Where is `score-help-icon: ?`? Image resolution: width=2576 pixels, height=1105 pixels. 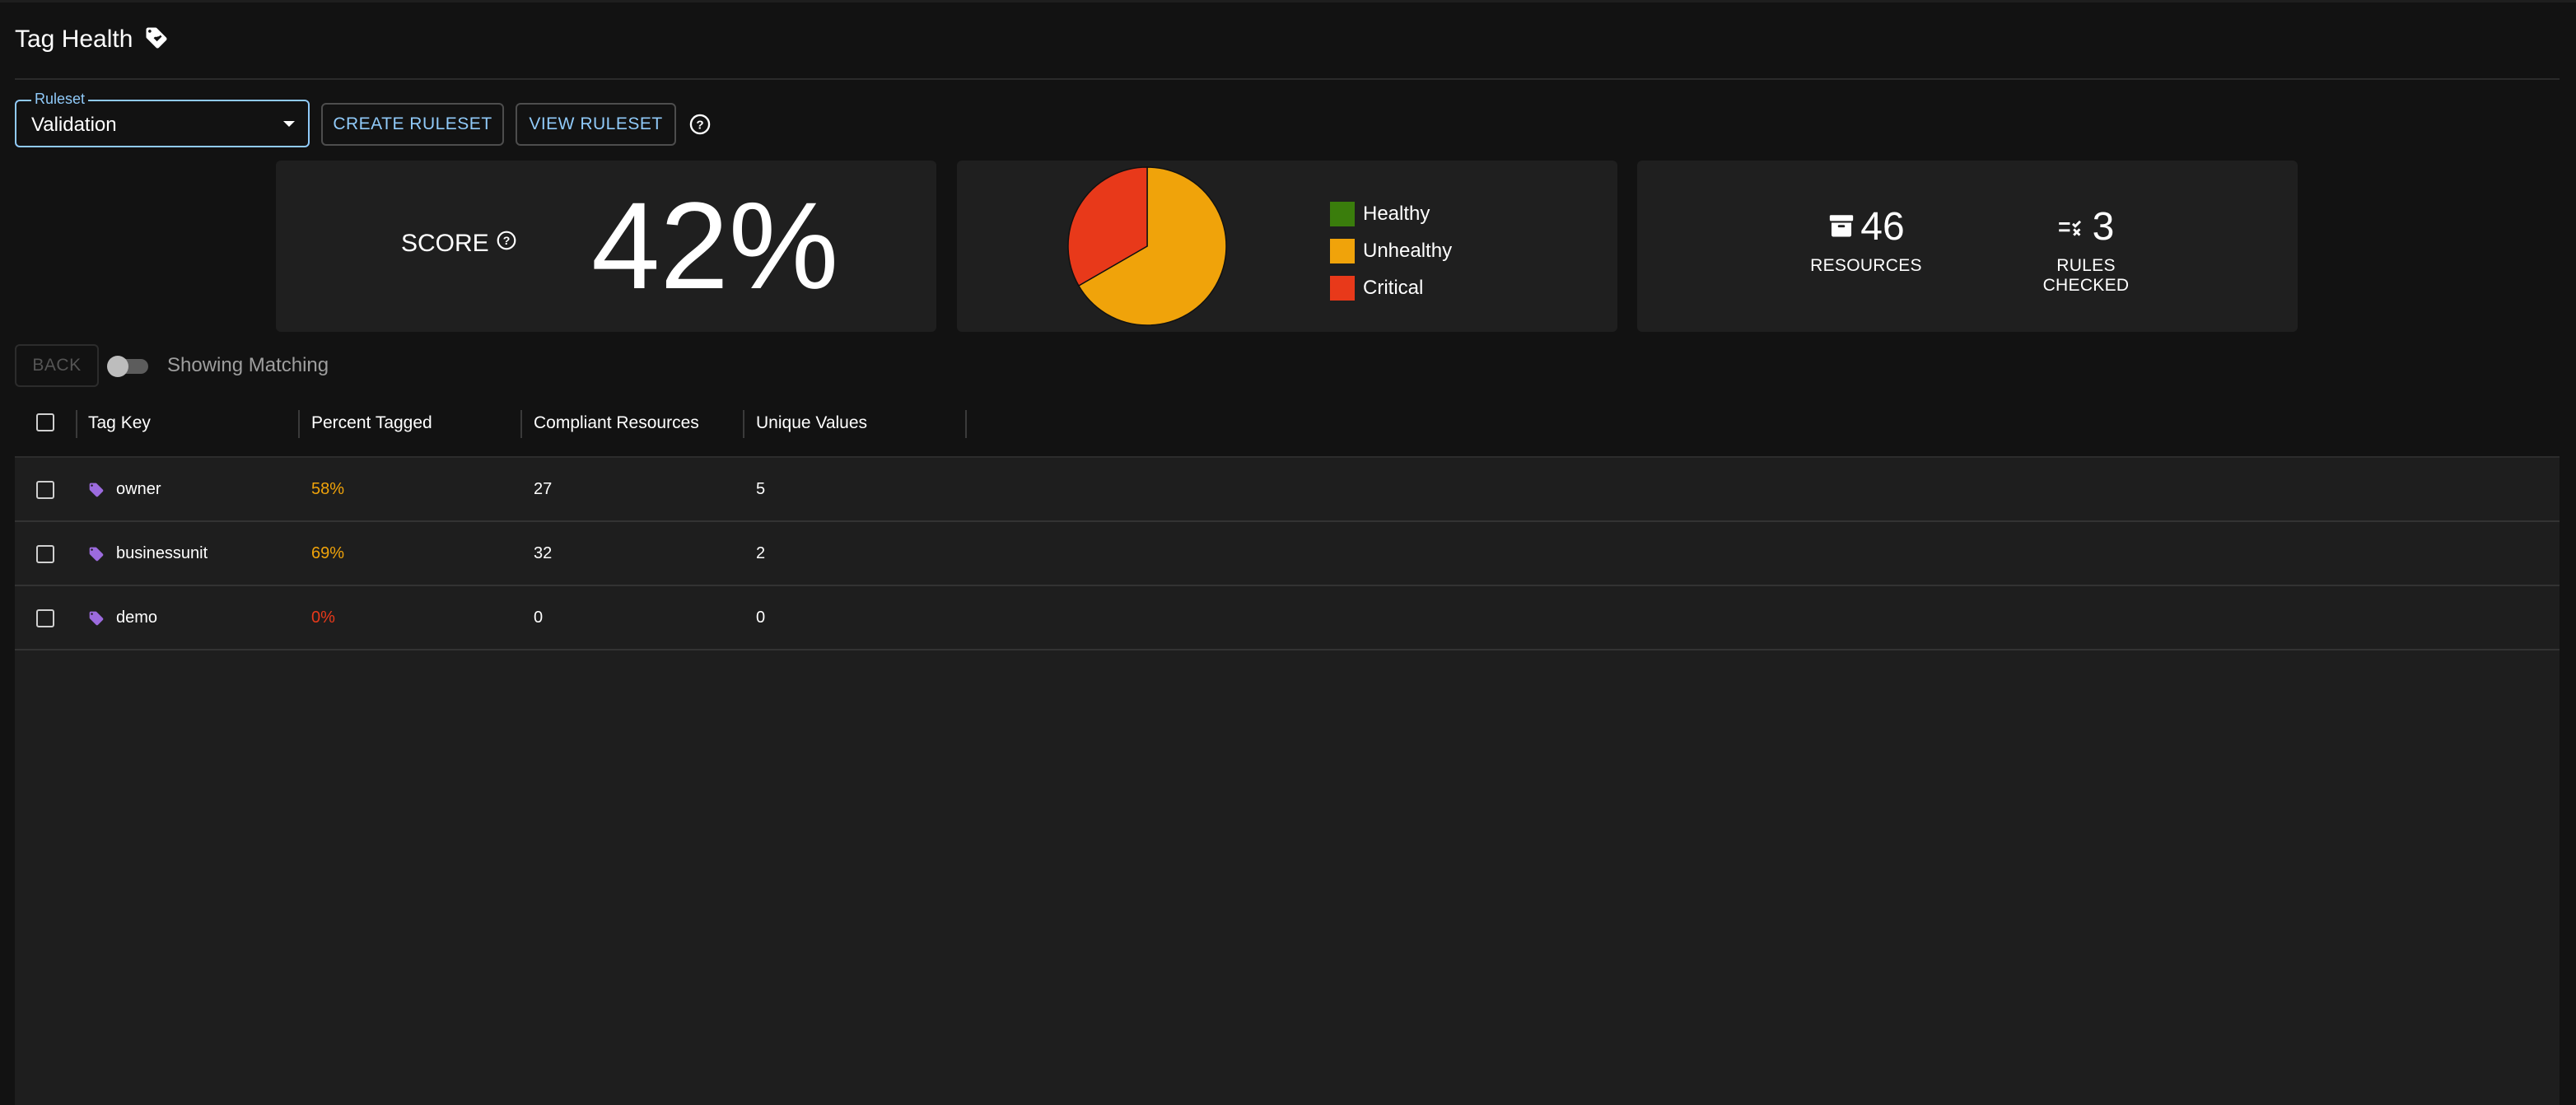
score-help-icon: ? is located at coordinates (506, 244).